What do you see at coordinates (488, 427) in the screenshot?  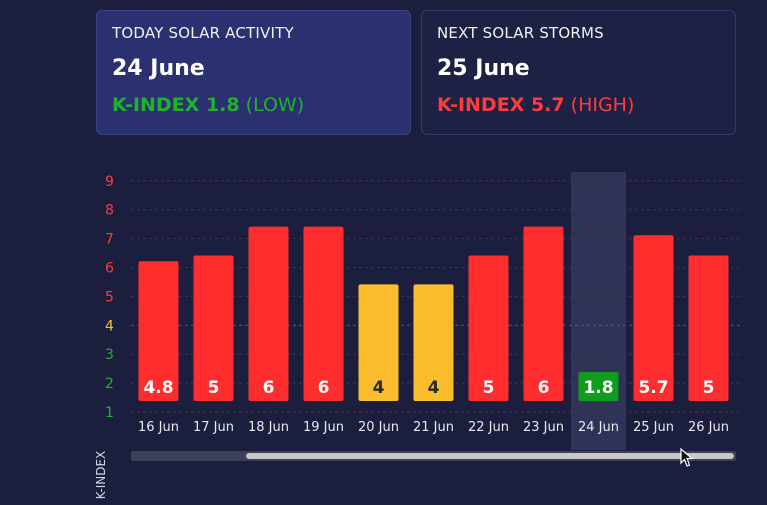 I see `x-tick-label: 22 Jun` at bounding box center [488, 427].